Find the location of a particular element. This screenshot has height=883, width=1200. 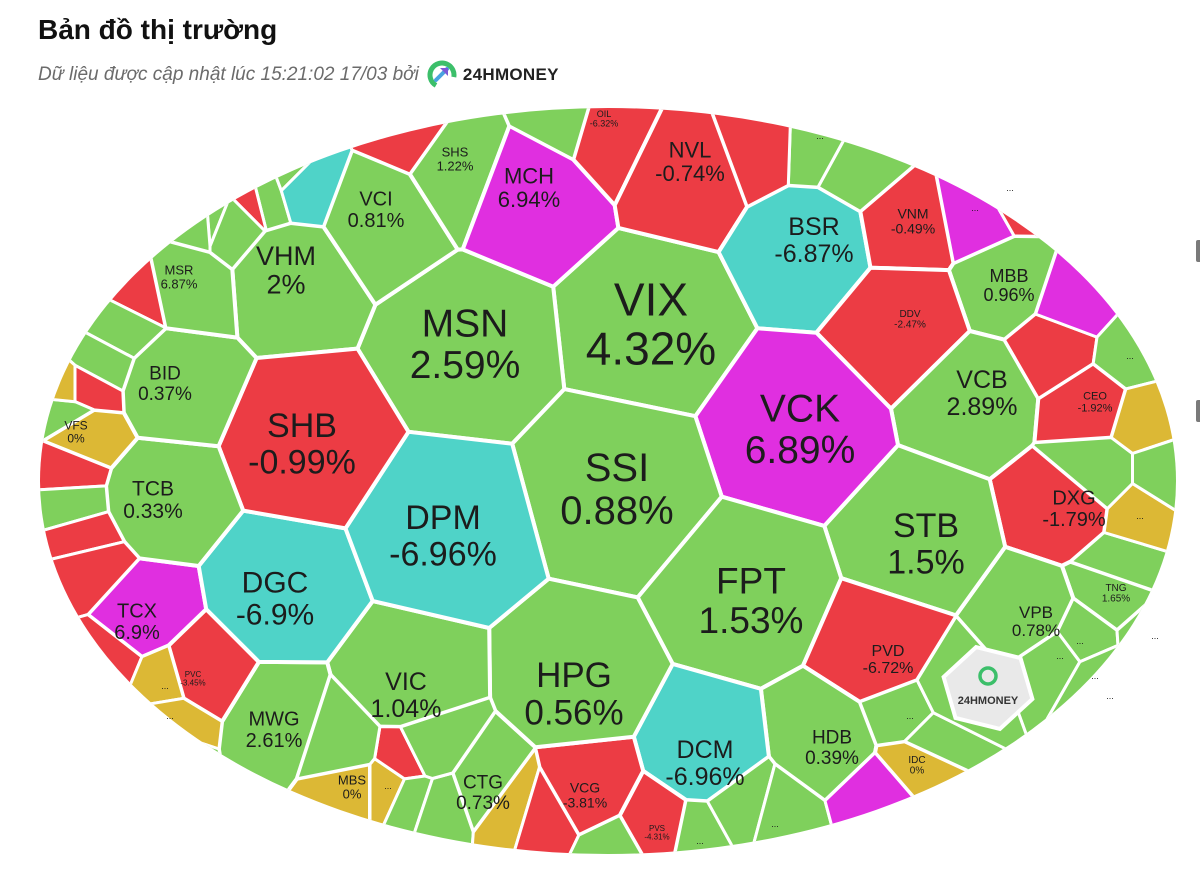

tile-ticker-pvs: PVS is located at coordinates (657, 828).